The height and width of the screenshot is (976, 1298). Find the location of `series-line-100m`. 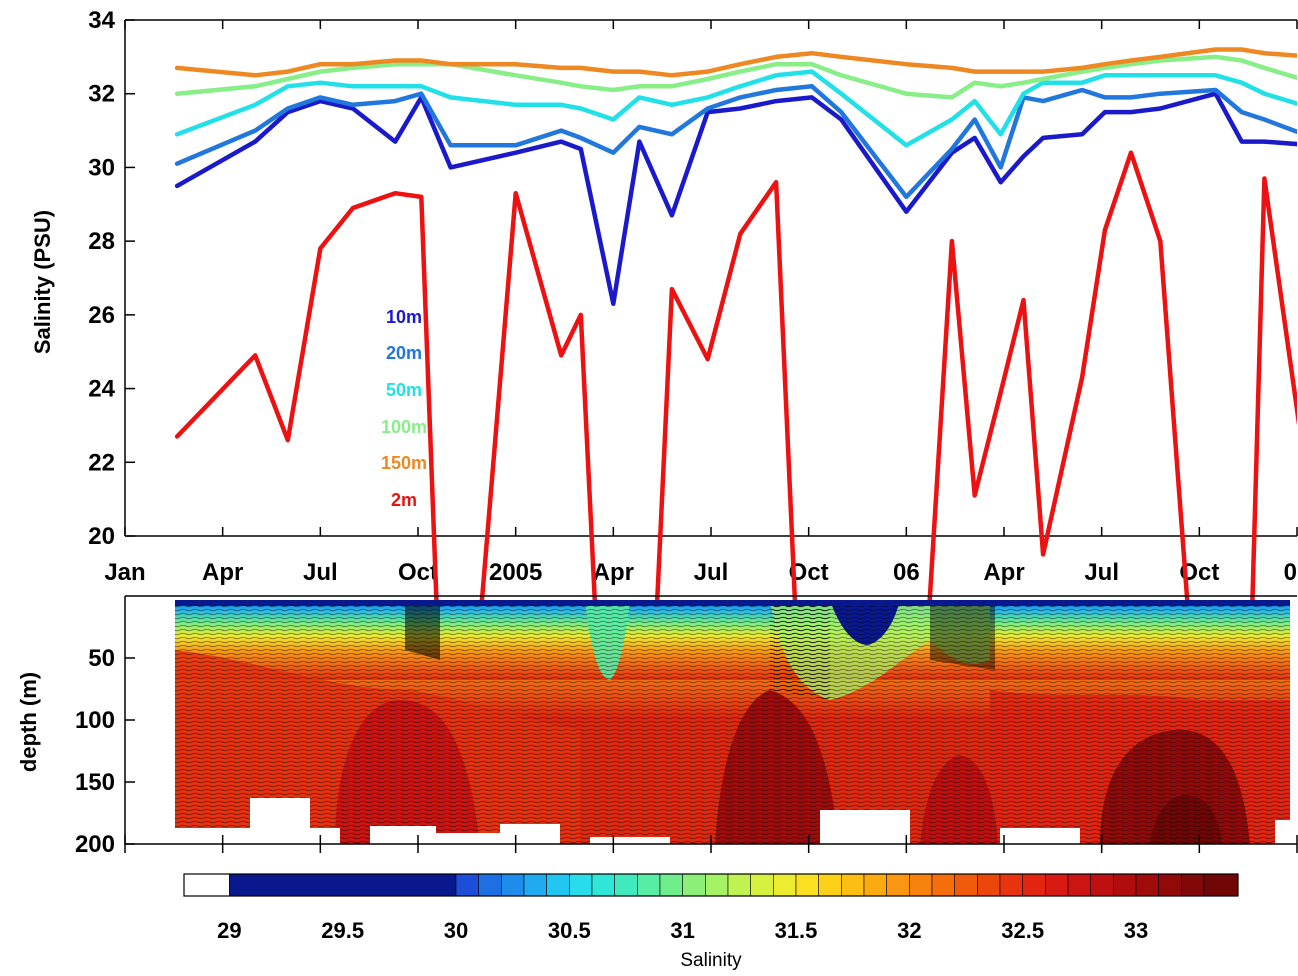

series-line-100m is located at coordinates (735, 77).